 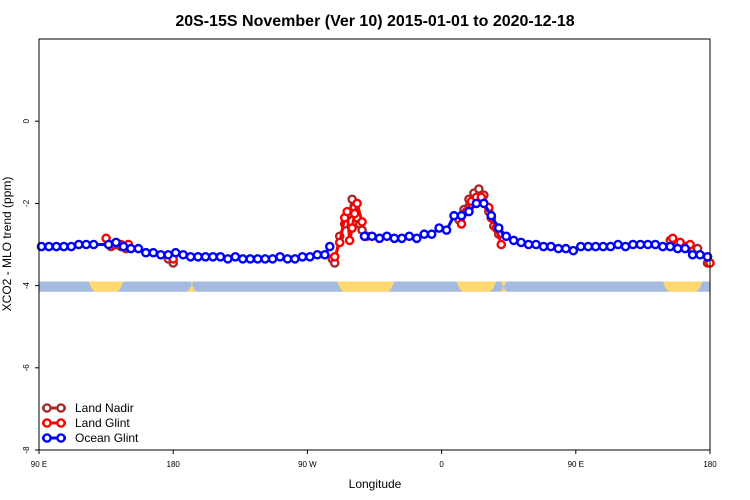 I want to click on y-axis-label: XCO2 - MLO trend (ppm), so click(x=7, y=244).